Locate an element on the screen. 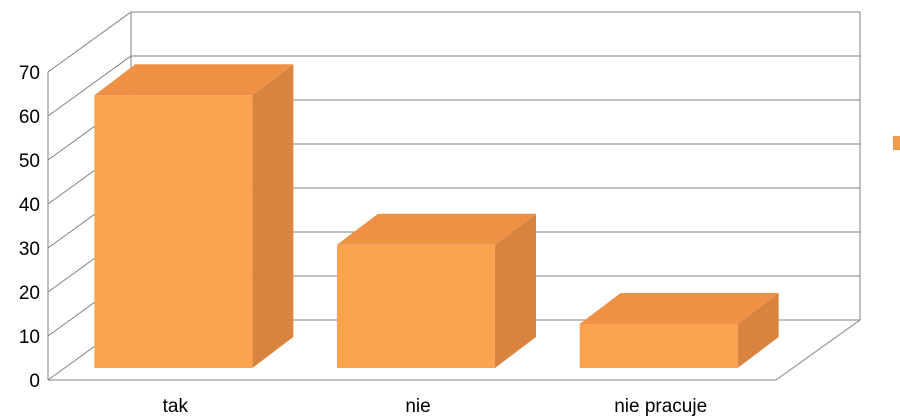 The image size is (900, 417). bar-nie-pracuje is located at coordinates (679, 330).